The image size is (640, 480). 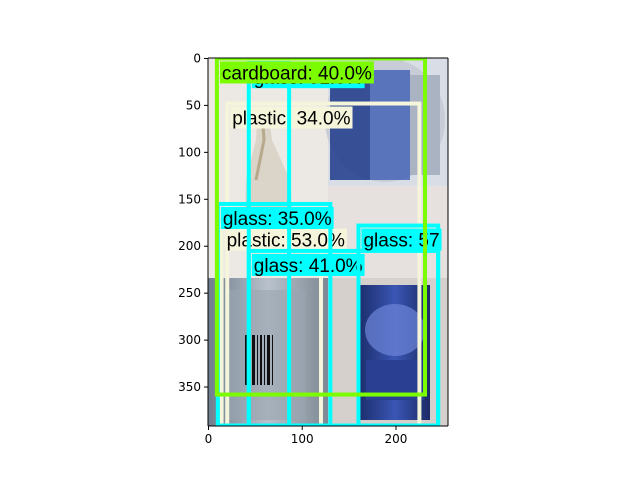 I want to click on y-tick-label: 300, so click(x=189, y=340).